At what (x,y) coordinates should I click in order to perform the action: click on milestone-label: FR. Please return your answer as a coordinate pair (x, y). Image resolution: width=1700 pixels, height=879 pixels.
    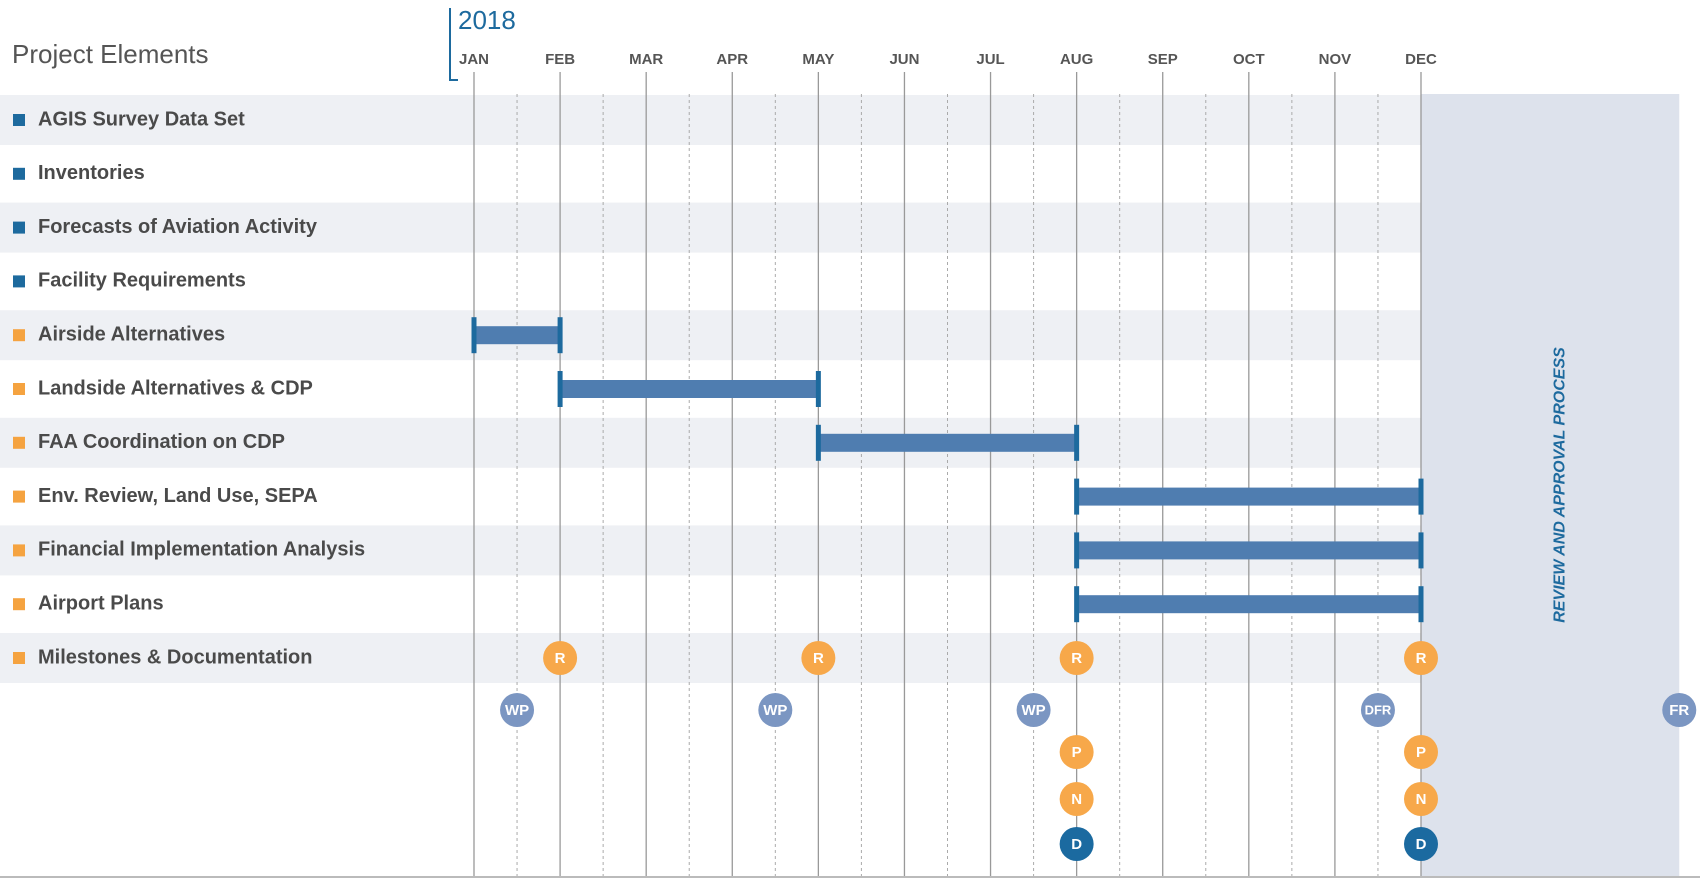
    Looking at the image, I should click on (1679, 710).